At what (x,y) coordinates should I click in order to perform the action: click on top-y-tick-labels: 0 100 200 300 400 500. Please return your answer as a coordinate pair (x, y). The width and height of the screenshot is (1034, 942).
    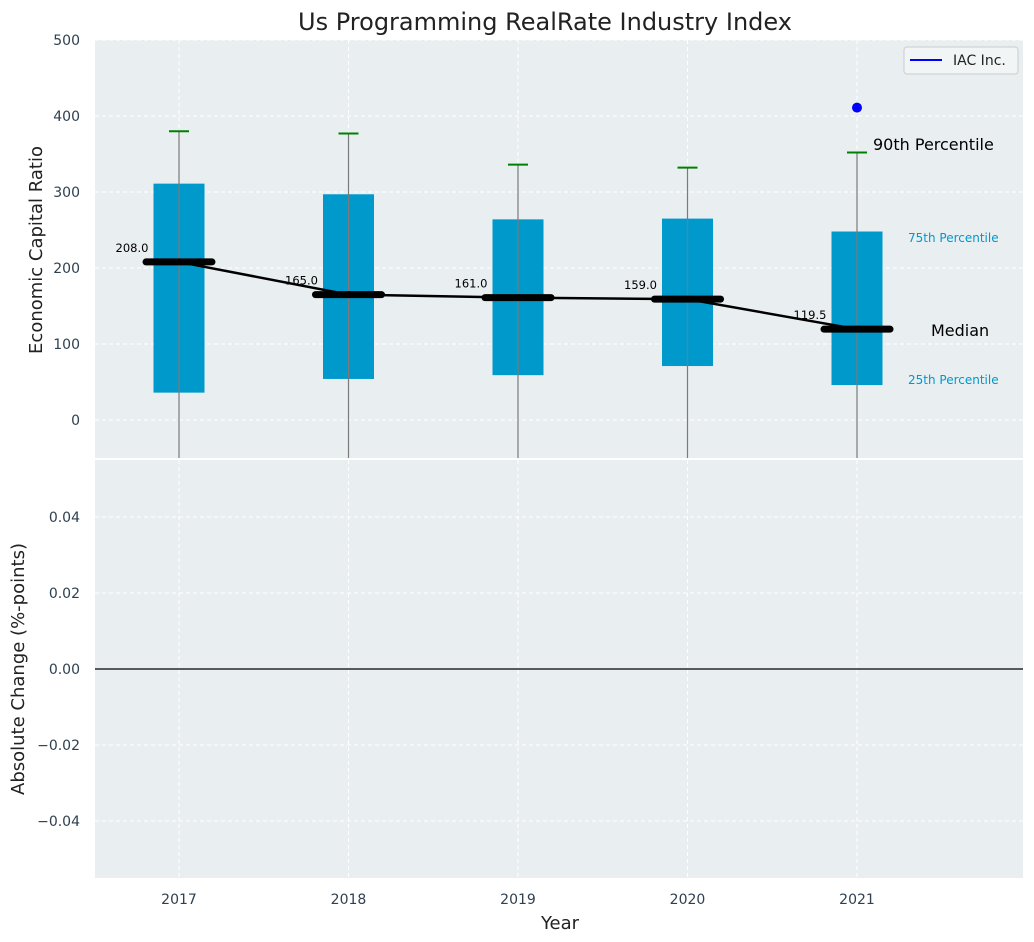
    Looking at the image, I should click on (66, 231).